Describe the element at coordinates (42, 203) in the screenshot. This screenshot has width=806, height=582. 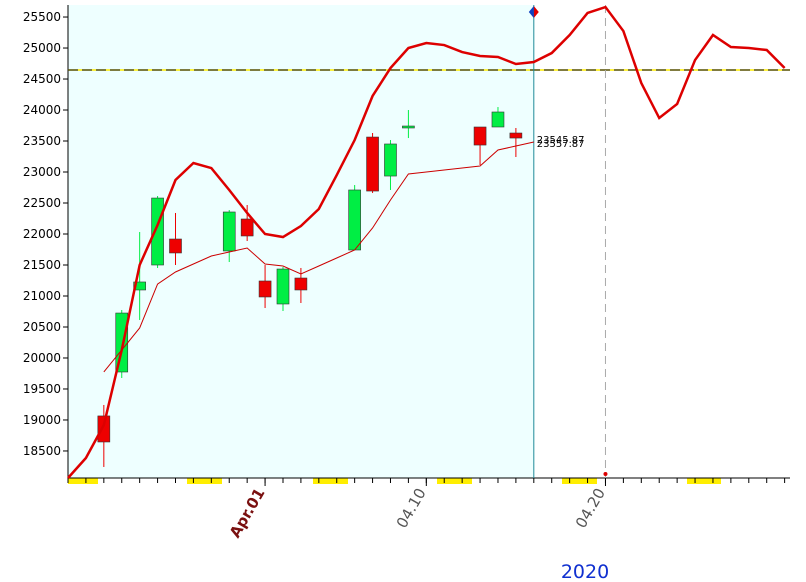
I see `y-tick-label: 22500` at that location.